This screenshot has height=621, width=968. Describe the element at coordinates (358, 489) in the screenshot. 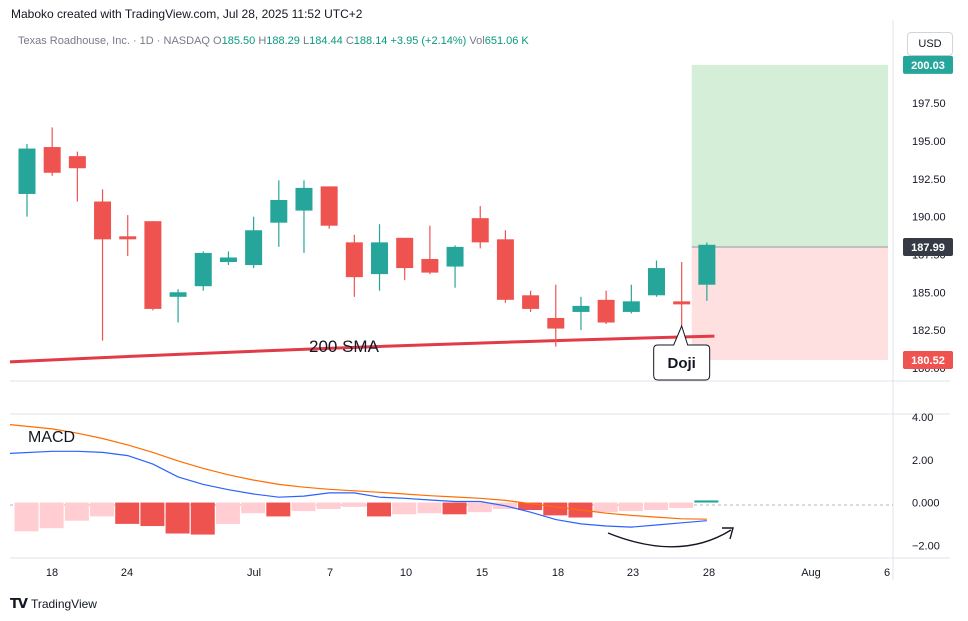

I see `macd-line` at that location.